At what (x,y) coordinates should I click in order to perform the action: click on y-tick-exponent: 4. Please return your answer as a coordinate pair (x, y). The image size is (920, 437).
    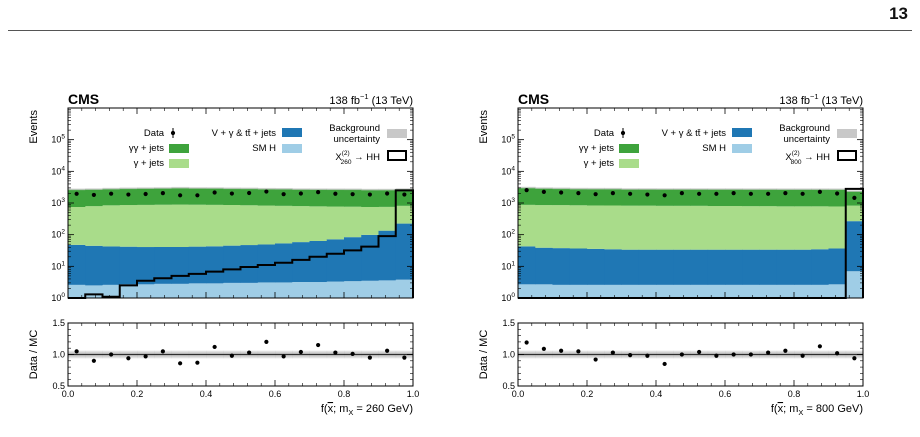
    Looking at the image, I should click on (513, 168).